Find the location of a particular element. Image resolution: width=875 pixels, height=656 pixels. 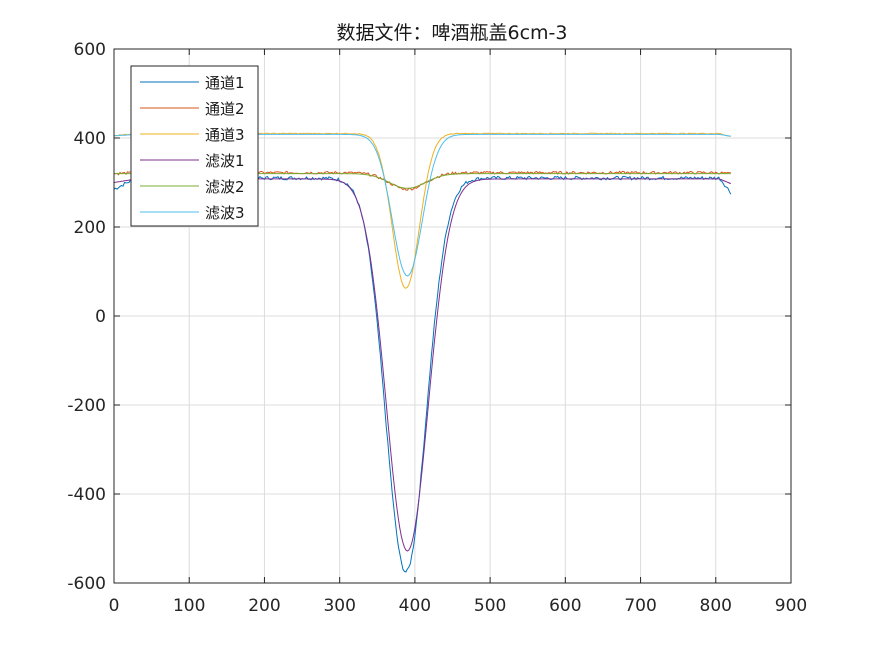

x-tick-label: 400 is located at coordinates (415, 606).